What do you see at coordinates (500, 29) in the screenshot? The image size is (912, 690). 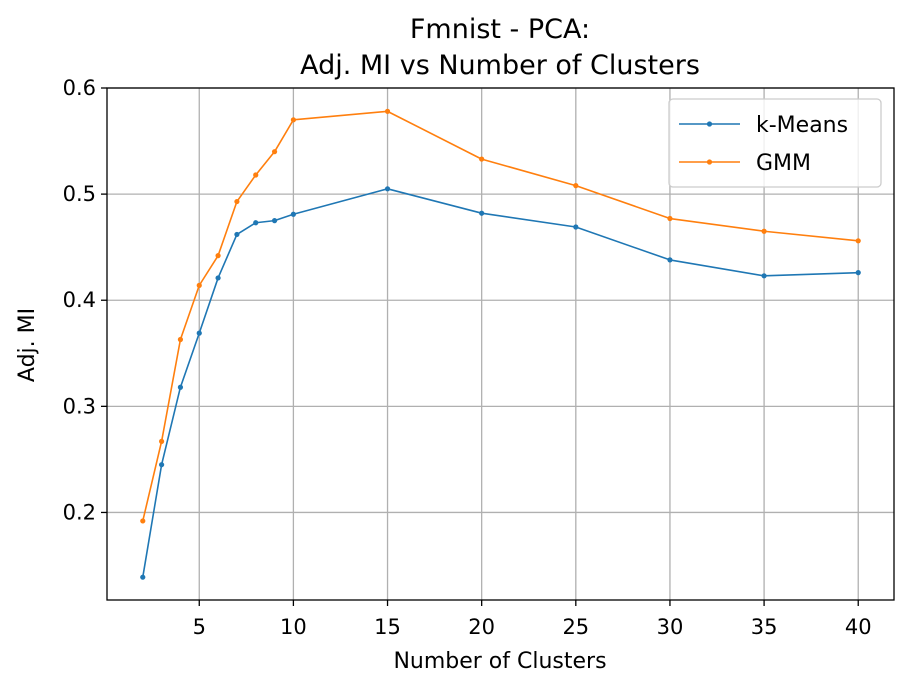 I see `chart-title-line-1: Fmnist - PCA:` at bounding box center [500, 29].